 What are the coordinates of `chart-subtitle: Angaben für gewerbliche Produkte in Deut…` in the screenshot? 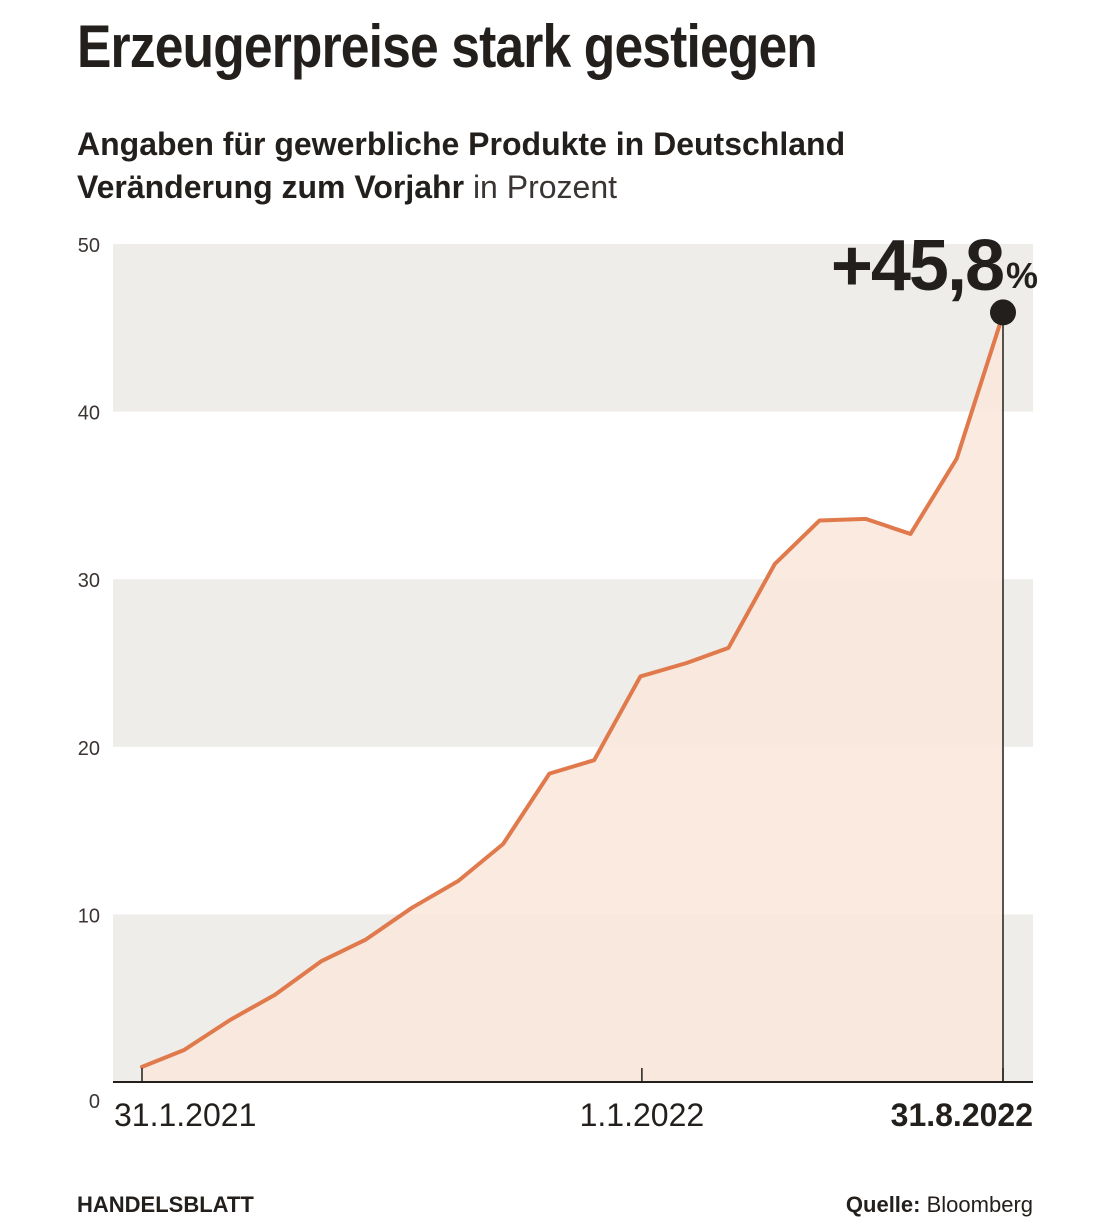 It's located at (461, 144).